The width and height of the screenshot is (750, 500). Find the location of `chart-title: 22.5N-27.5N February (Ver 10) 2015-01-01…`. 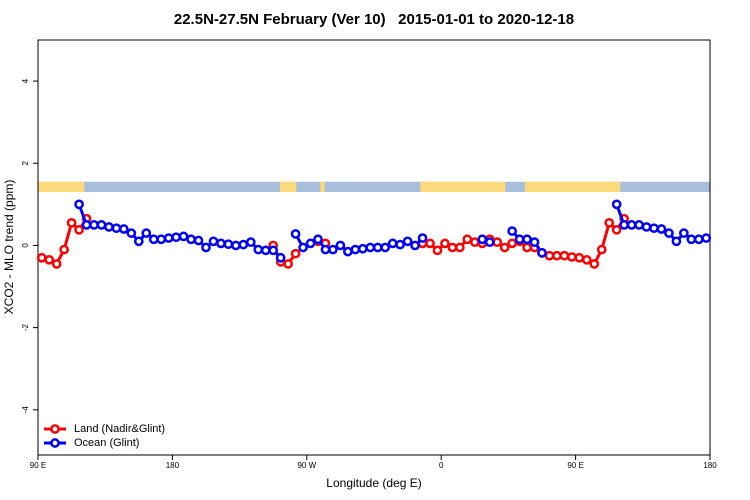

chart-title: 22.5N-27.5N February (Ver 10) 2015-01-01… is located at coordinates (374, 19).